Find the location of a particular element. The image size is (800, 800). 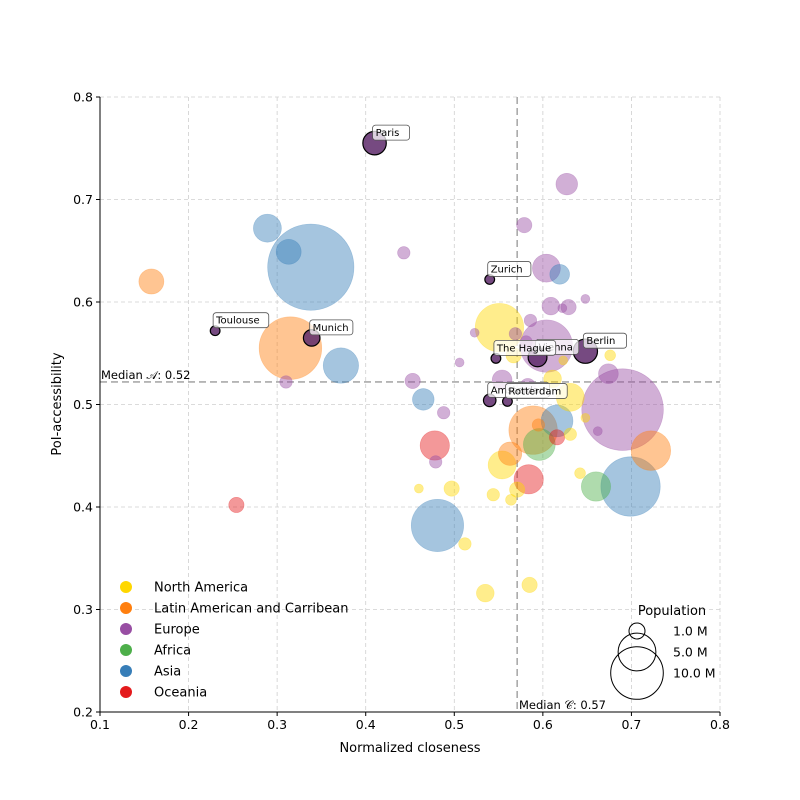

legend-label: North America is located at coordinates (201, 588).